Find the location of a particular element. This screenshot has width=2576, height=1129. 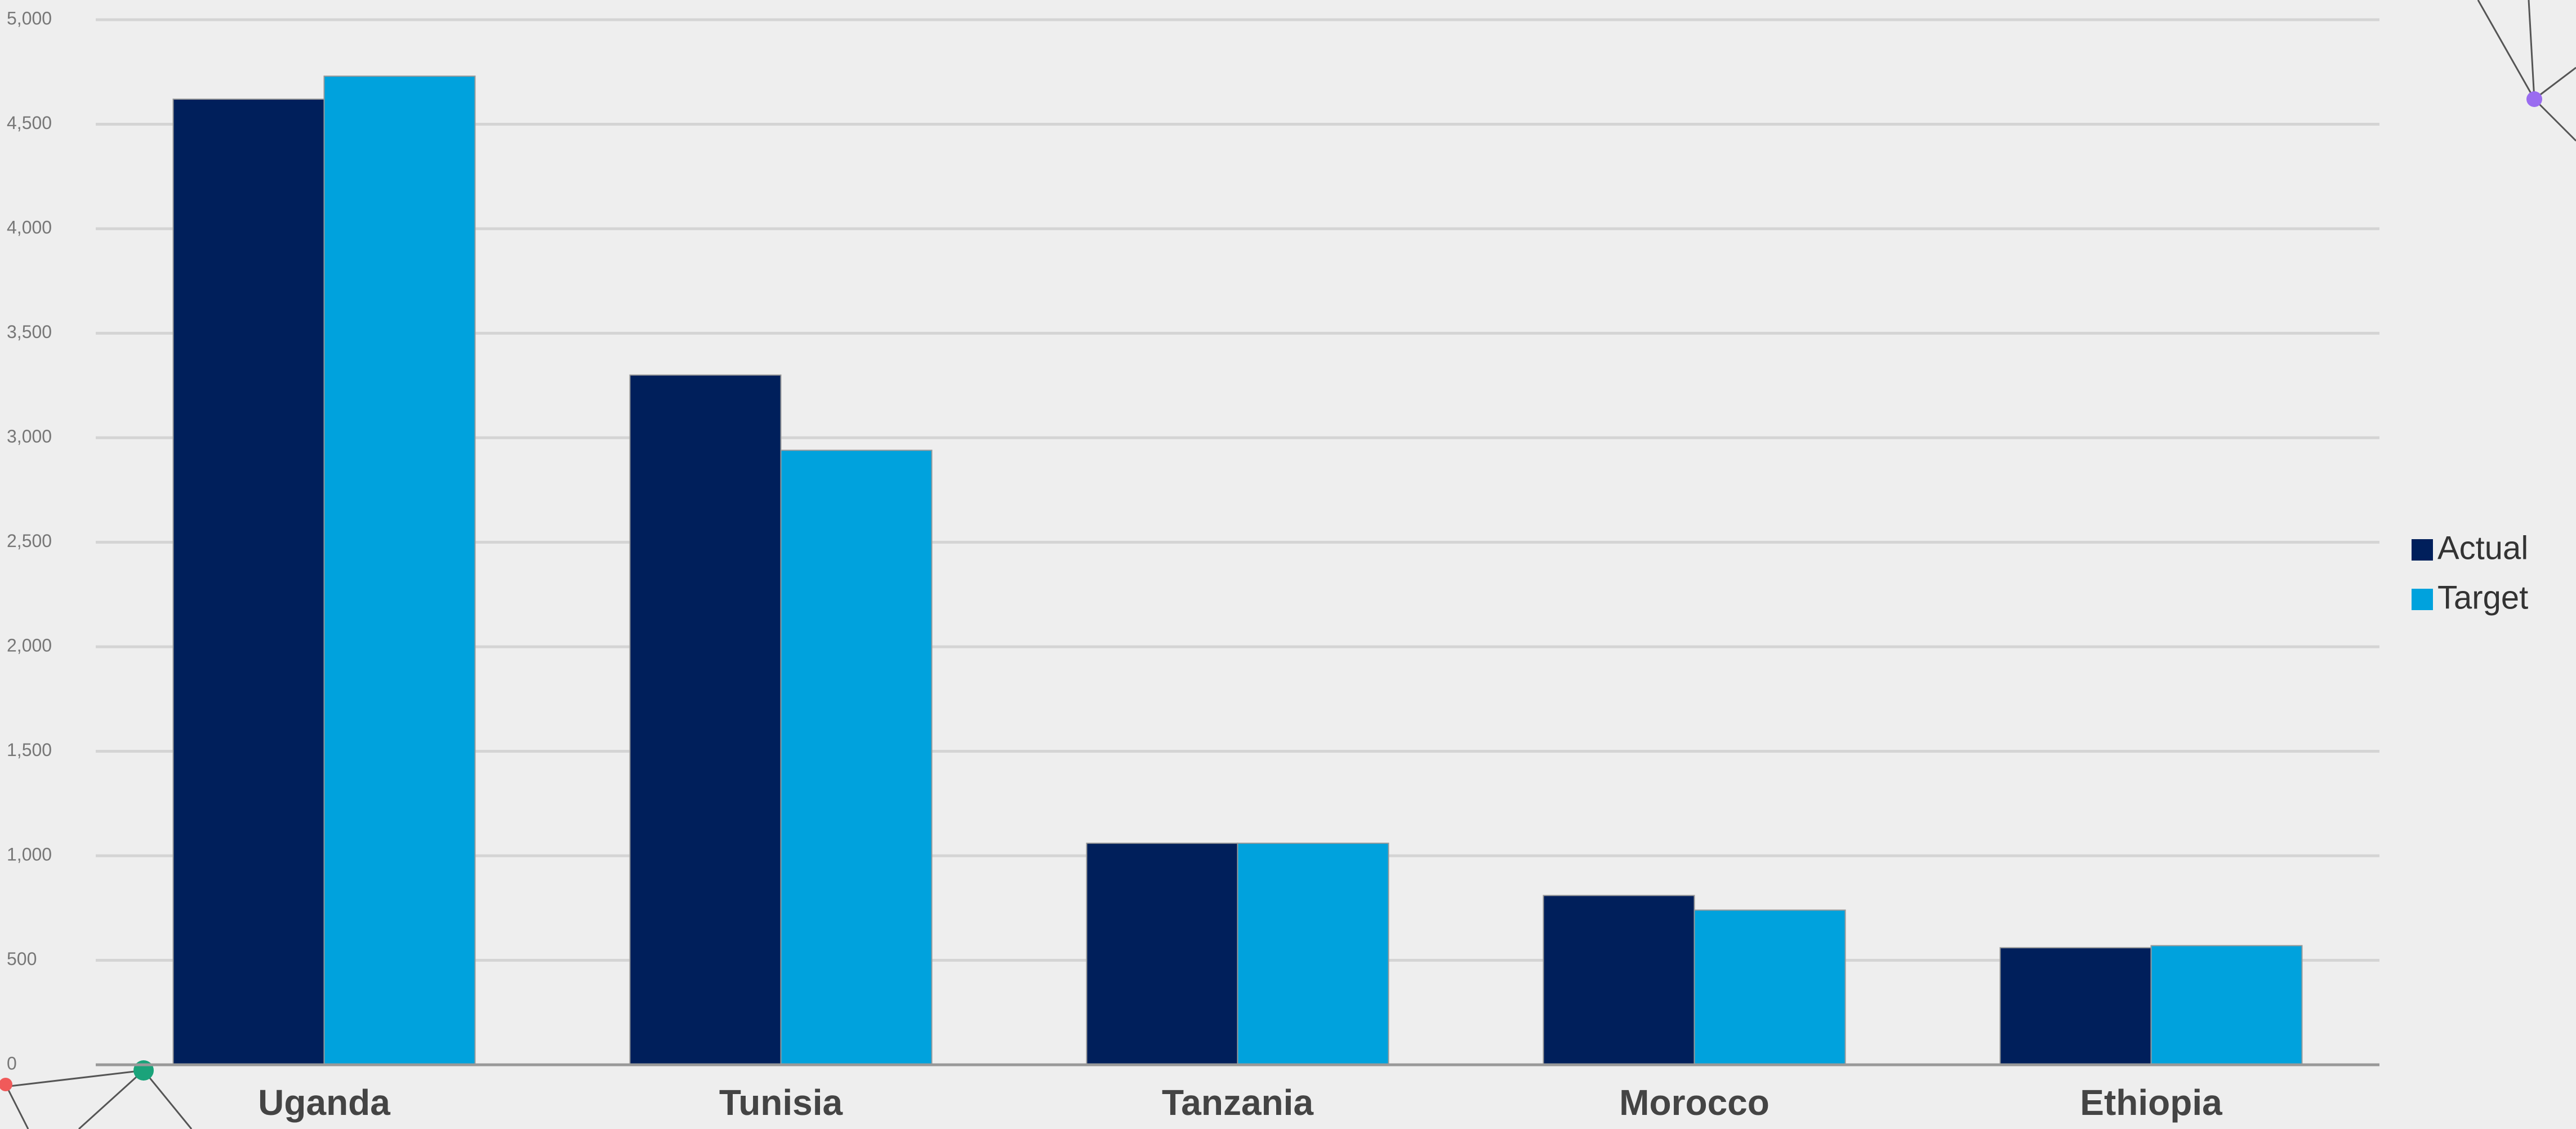

x-tick-label: Morocco is located at coordinates (1694, 1102).